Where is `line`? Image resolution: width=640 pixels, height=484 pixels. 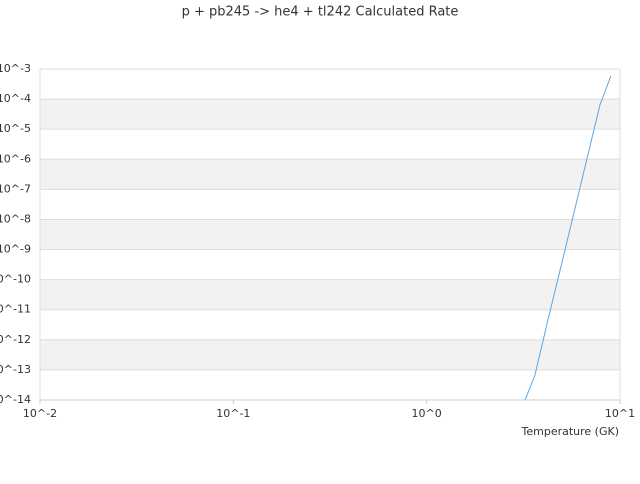
line is located at coordinates (568, 238).